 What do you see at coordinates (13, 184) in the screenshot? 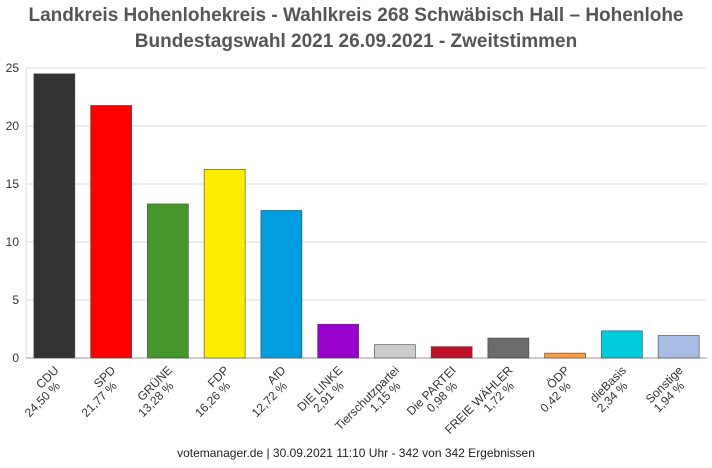
I see `y-tick-label: 15` at bounding box center [13, 184].